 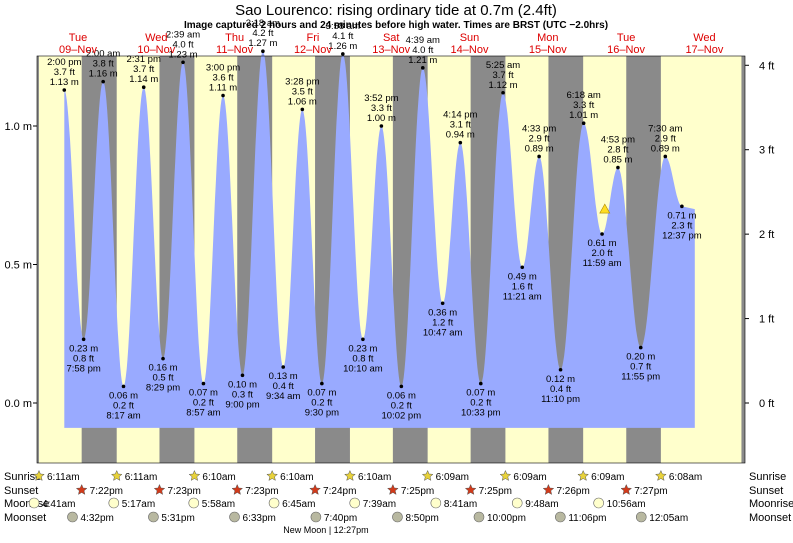 What do you see at coordinates (138, 504) in the screenshot?
I see `moonrise-time: 5:17am` at bounding box center [138, 504].